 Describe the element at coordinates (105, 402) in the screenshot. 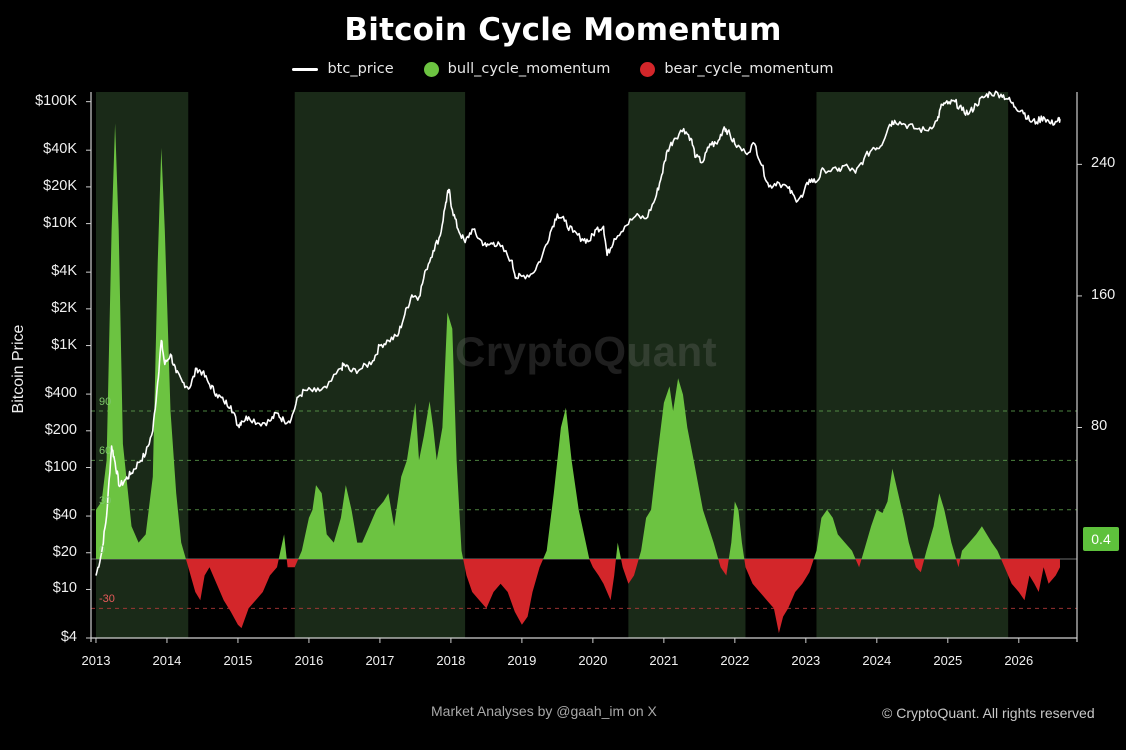

I see `momentum-level-label: 90` at that location.